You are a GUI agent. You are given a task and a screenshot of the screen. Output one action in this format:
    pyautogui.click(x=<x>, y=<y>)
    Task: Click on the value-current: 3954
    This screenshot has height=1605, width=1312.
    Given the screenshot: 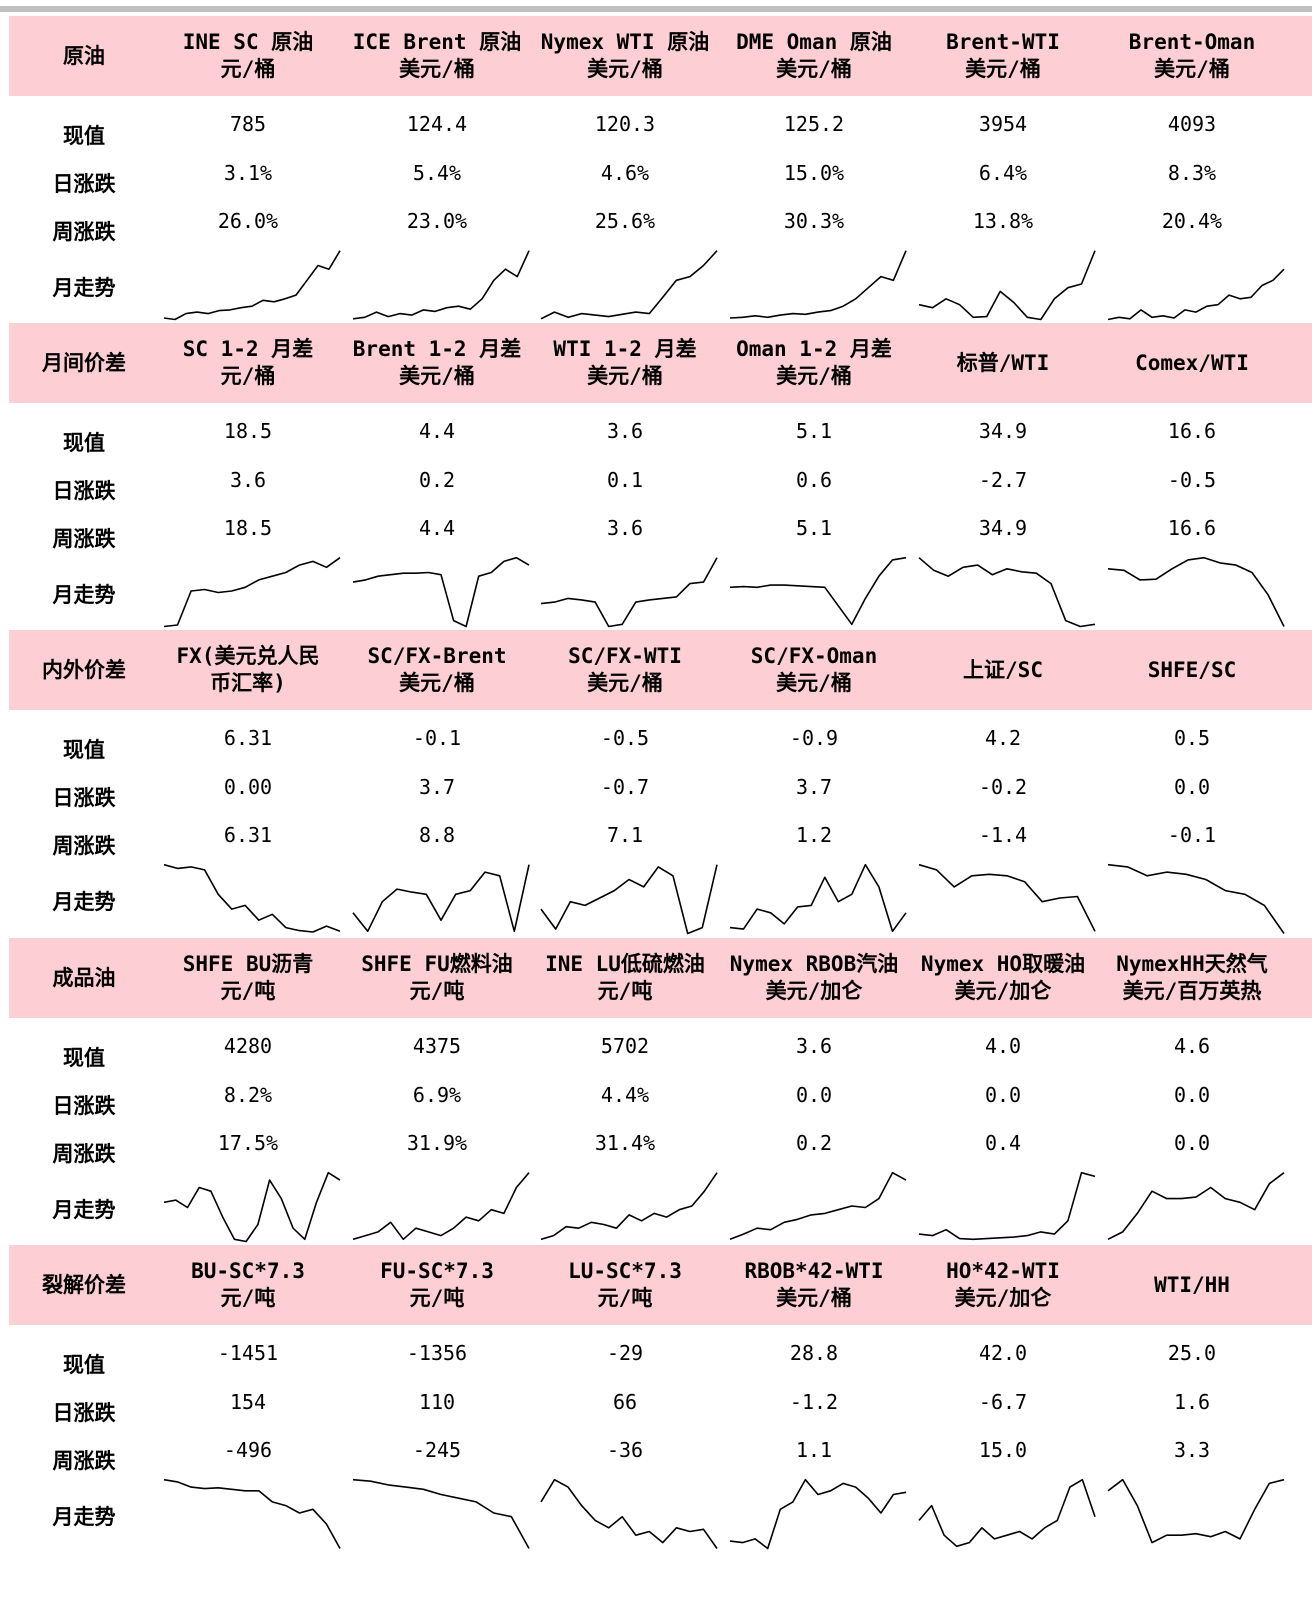 What is the action you would take?
    pyautogui.click(x=1003, y=124)
    